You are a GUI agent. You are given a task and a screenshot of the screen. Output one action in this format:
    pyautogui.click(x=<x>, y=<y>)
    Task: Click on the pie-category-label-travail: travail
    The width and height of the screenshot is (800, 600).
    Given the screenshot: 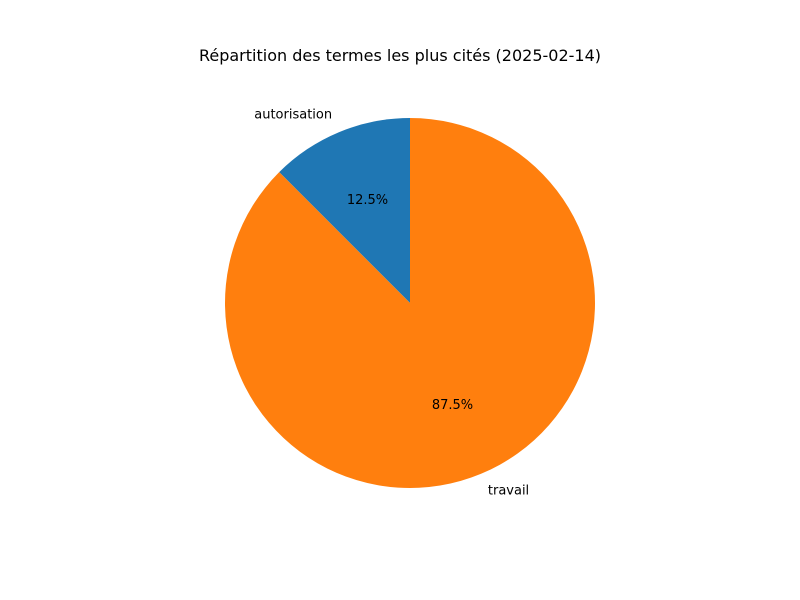 What is the action you would take?
    pyautogui.click(x=508, y=491)
    